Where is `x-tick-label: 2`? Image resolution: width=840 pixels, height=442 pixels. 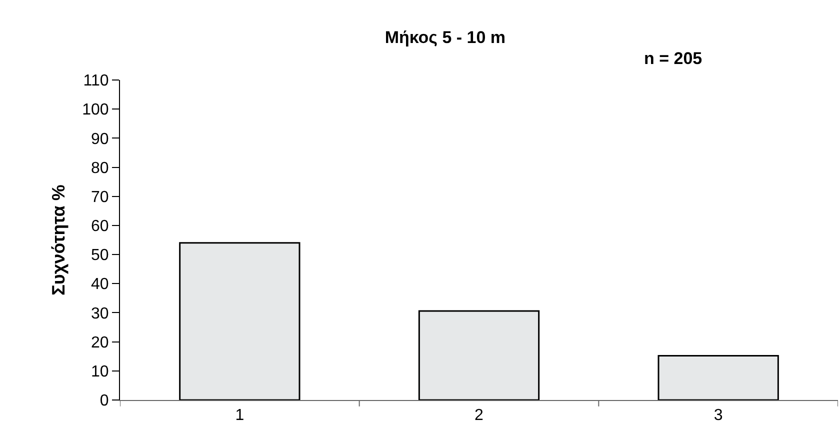 x-tick-label: 2 is located at coordinates (479, 415).